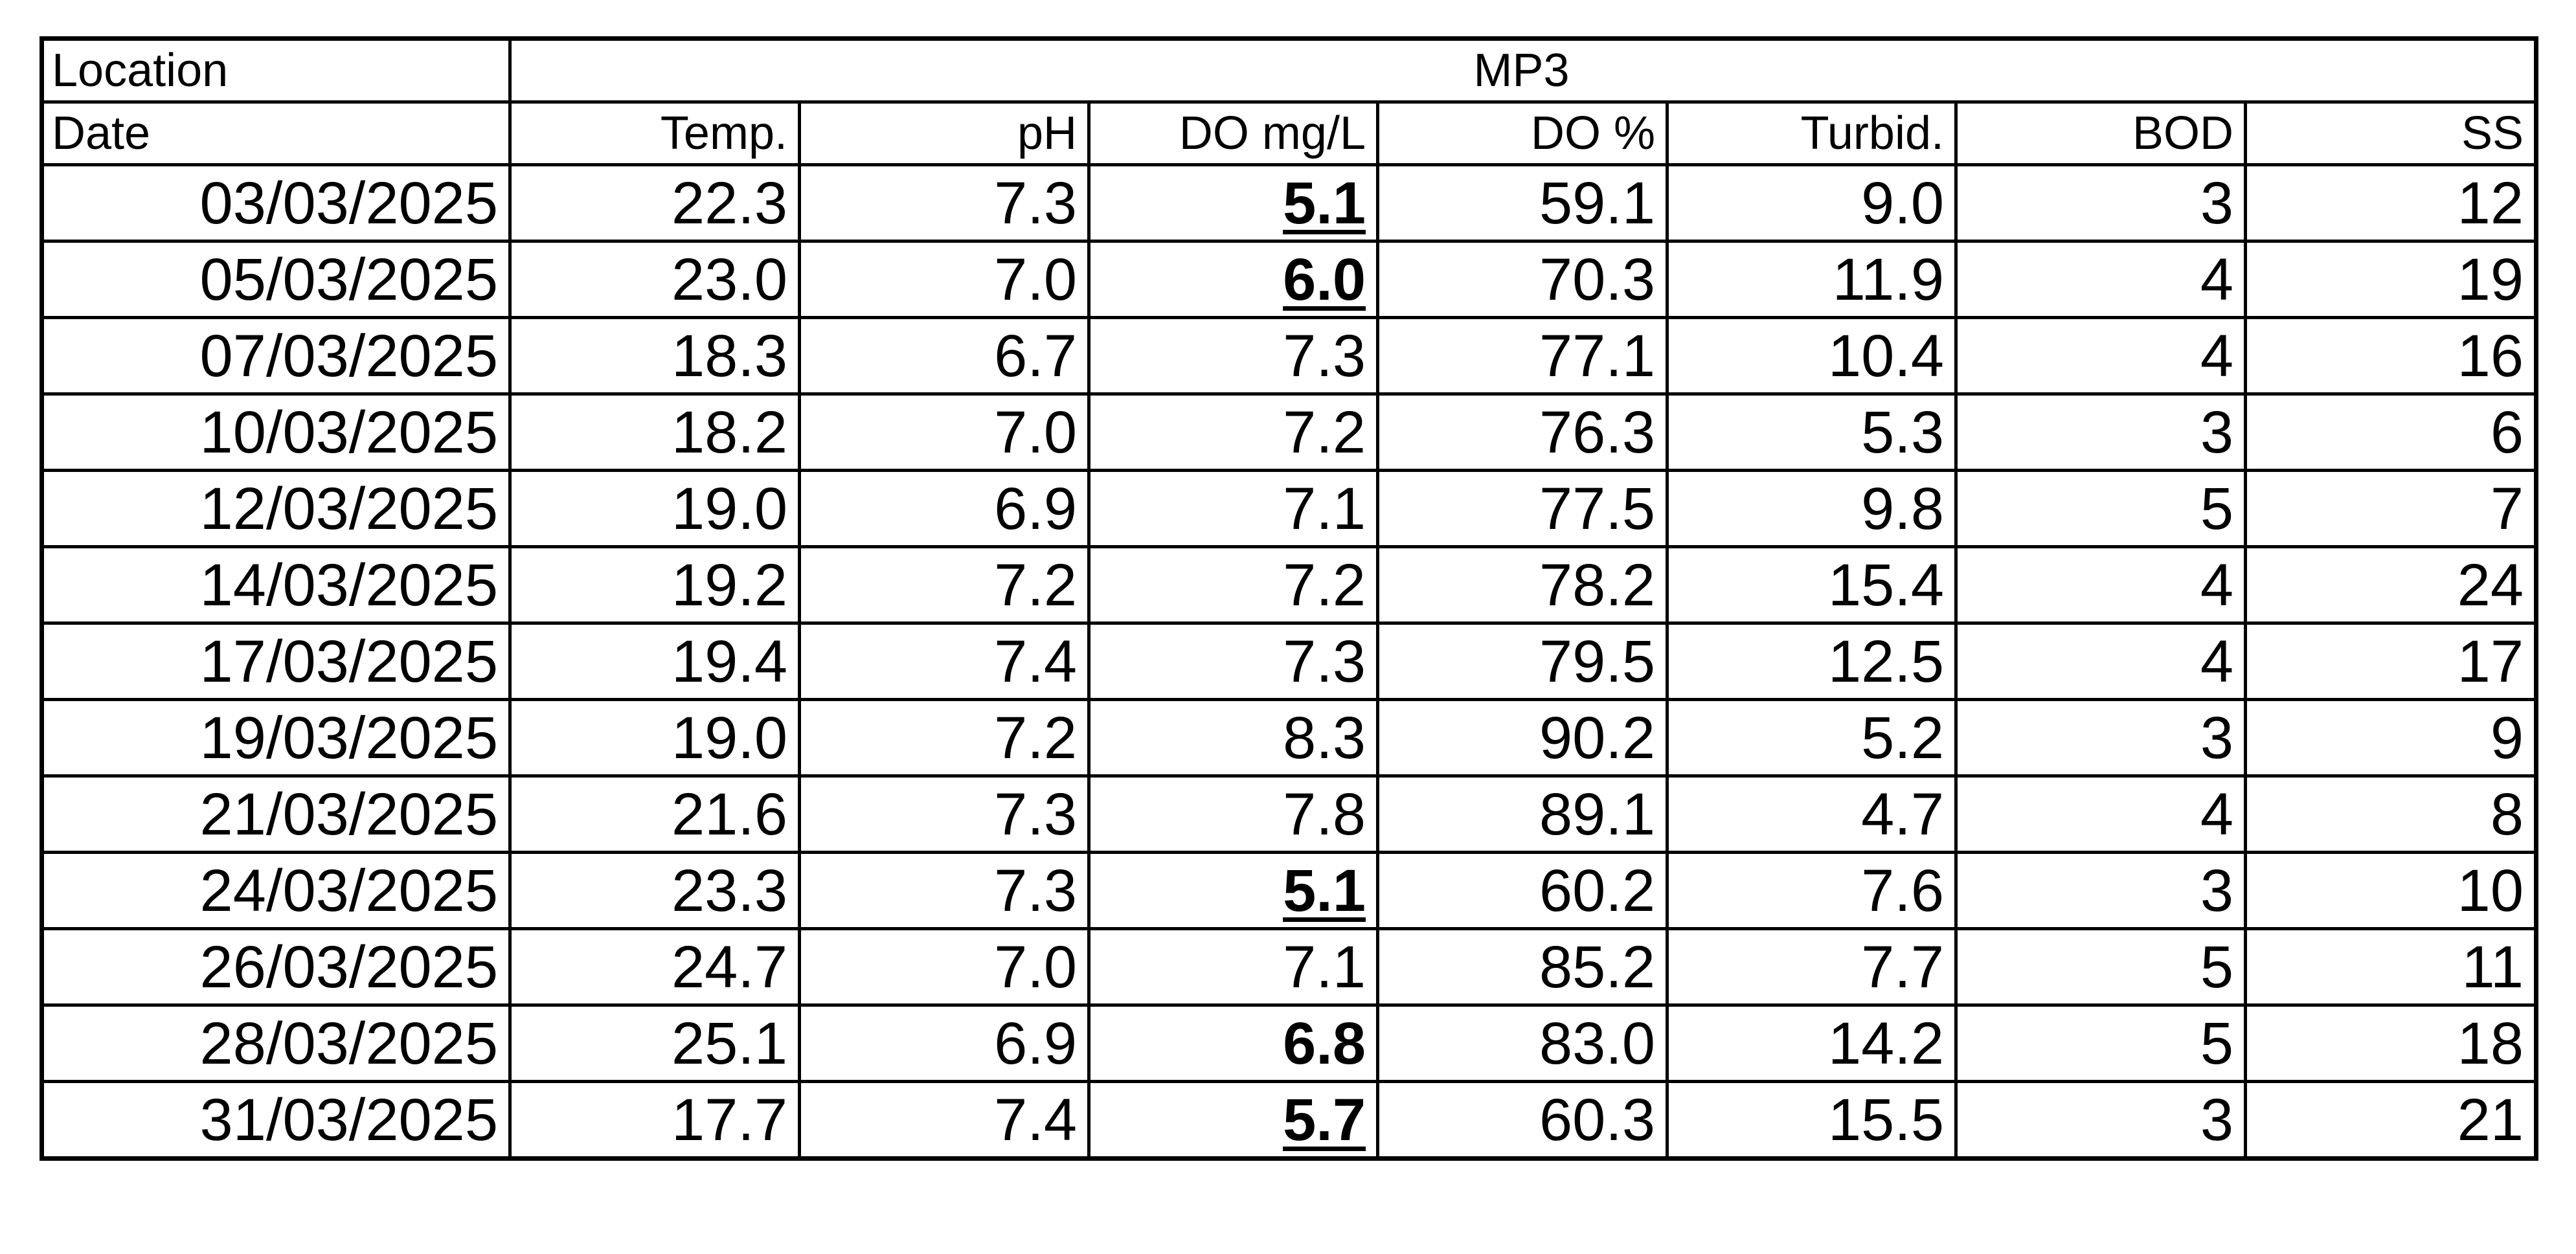 This screenshot has height=1254, width=2576. Describe the element at coordinates (348, 508) in the screenshot. I see `cell-text: 12/03/2025` at that location.